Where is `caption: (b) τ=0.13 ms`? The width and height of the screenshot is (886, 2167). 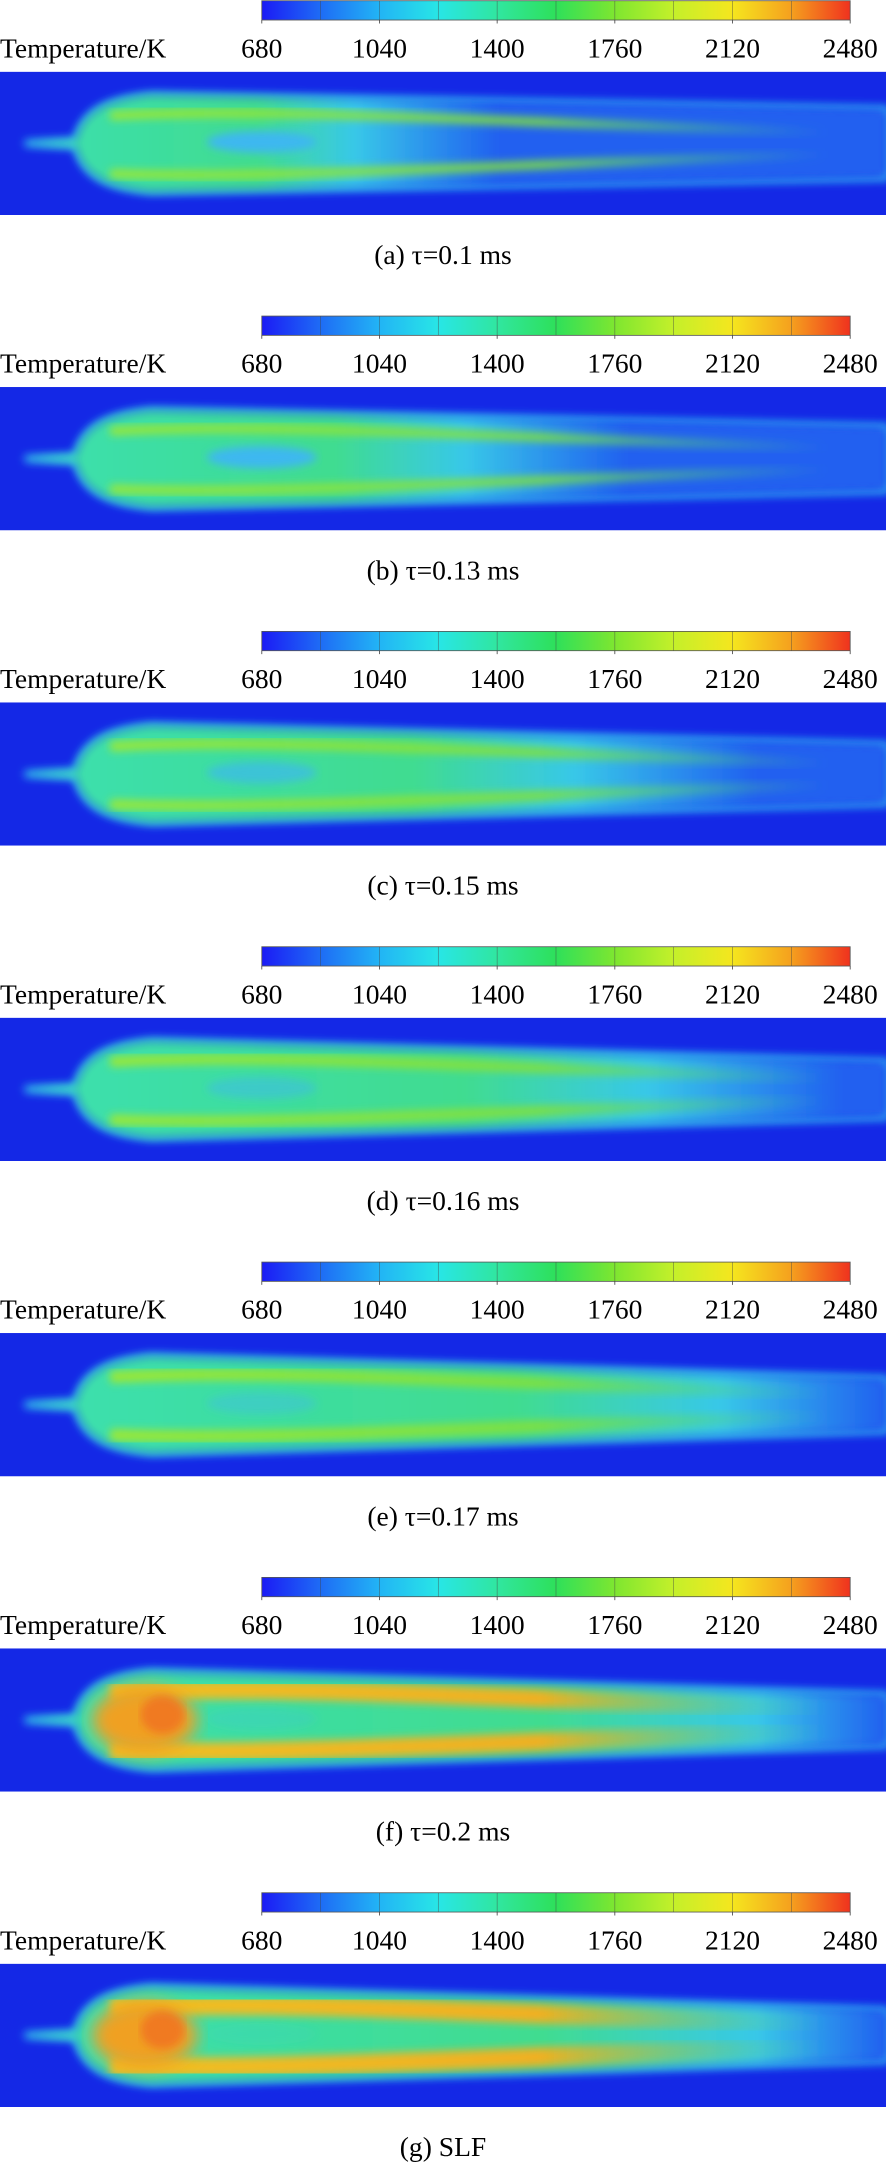 caption: (b) τ=0.13 ms is located at coordinates (443, 569).